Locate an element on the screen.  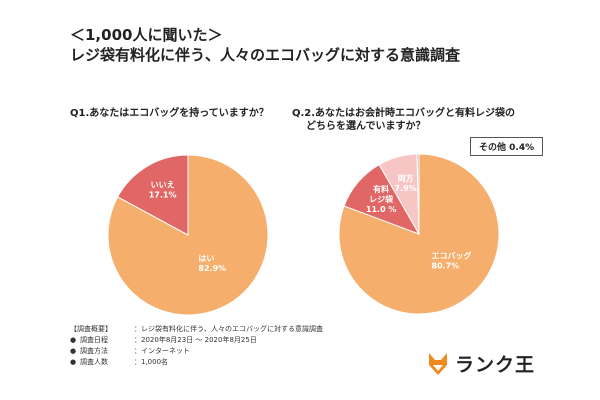
logo: ランク王 is located at coordinates (480, 363).